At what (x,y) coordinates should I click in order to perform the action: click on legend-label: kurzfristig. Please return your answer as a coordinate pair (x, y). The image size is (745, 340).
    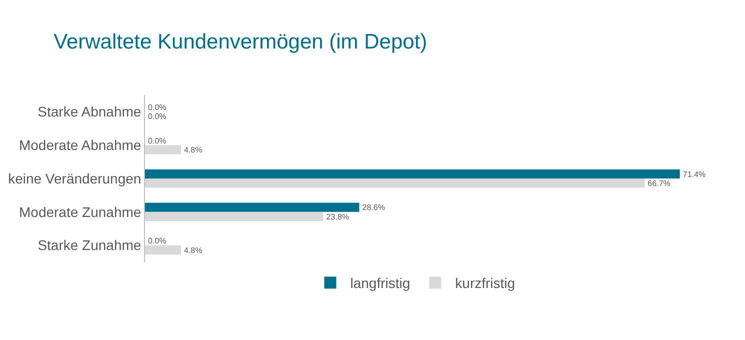
    Looking at the image, I should click on (485, 283).